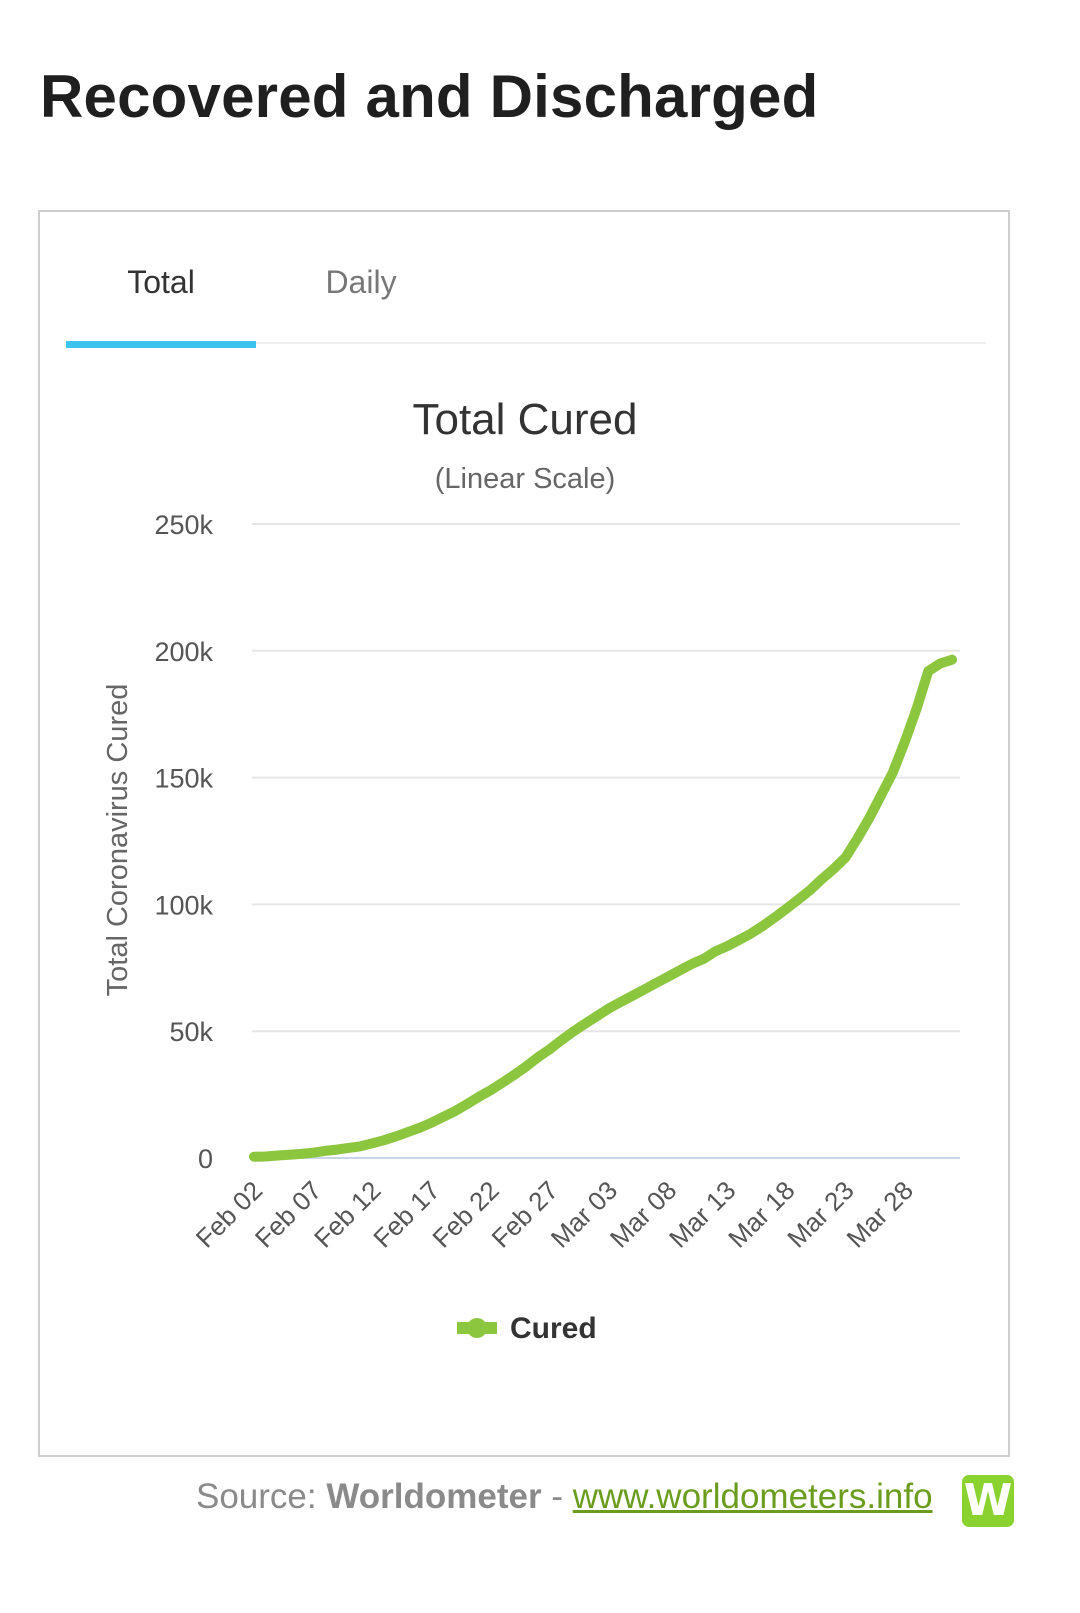  Describe the element at coordinates (752, 1496) in the screenshot. I see `source-link: www.worldometers.info` at that location.